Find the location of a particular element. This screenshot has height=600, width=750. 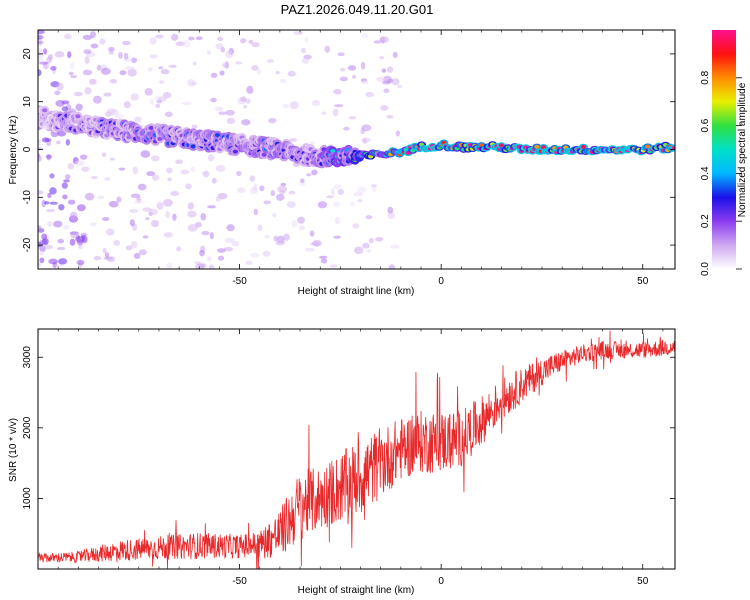

snr-xtick-label: 50 is located at coordinates (643, 581).